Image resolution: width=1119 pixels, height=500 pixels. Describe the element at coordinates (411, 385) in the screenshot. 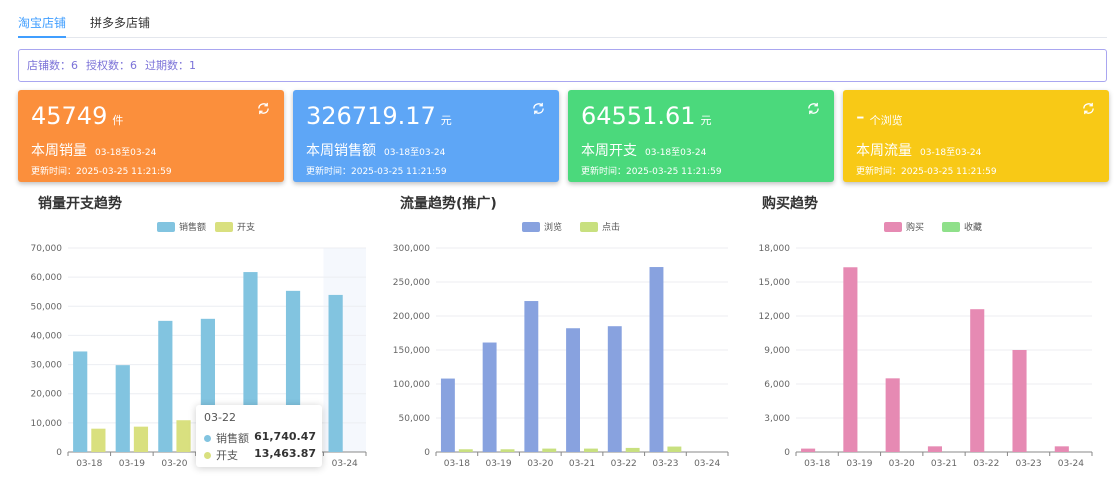

I see `y-tick-label: 100,000` at that location.